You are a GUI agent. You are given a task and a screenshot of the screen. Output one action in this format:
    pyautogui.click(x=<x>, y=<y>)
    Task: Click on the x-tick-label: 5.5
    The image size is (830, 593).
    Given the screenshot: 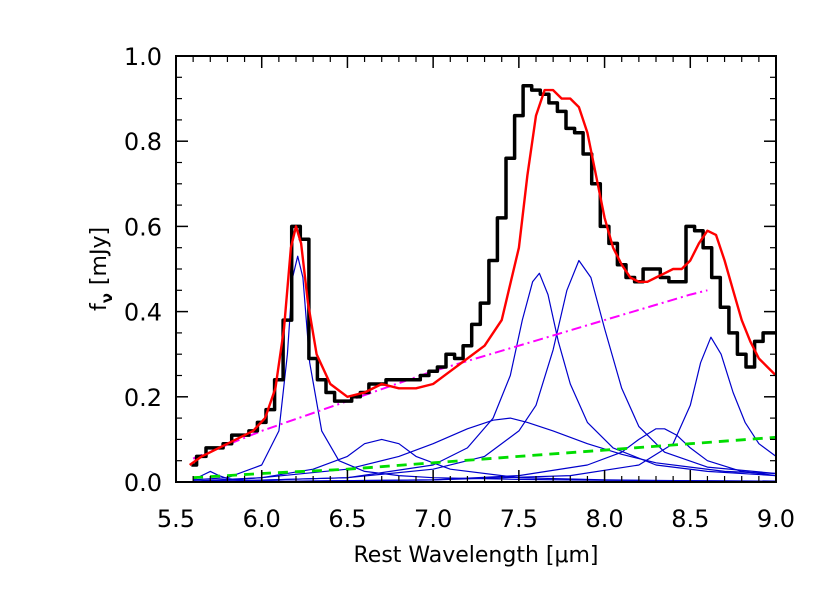 What is the action you would take?
    pyautogui.click(x=176, y=519)
    